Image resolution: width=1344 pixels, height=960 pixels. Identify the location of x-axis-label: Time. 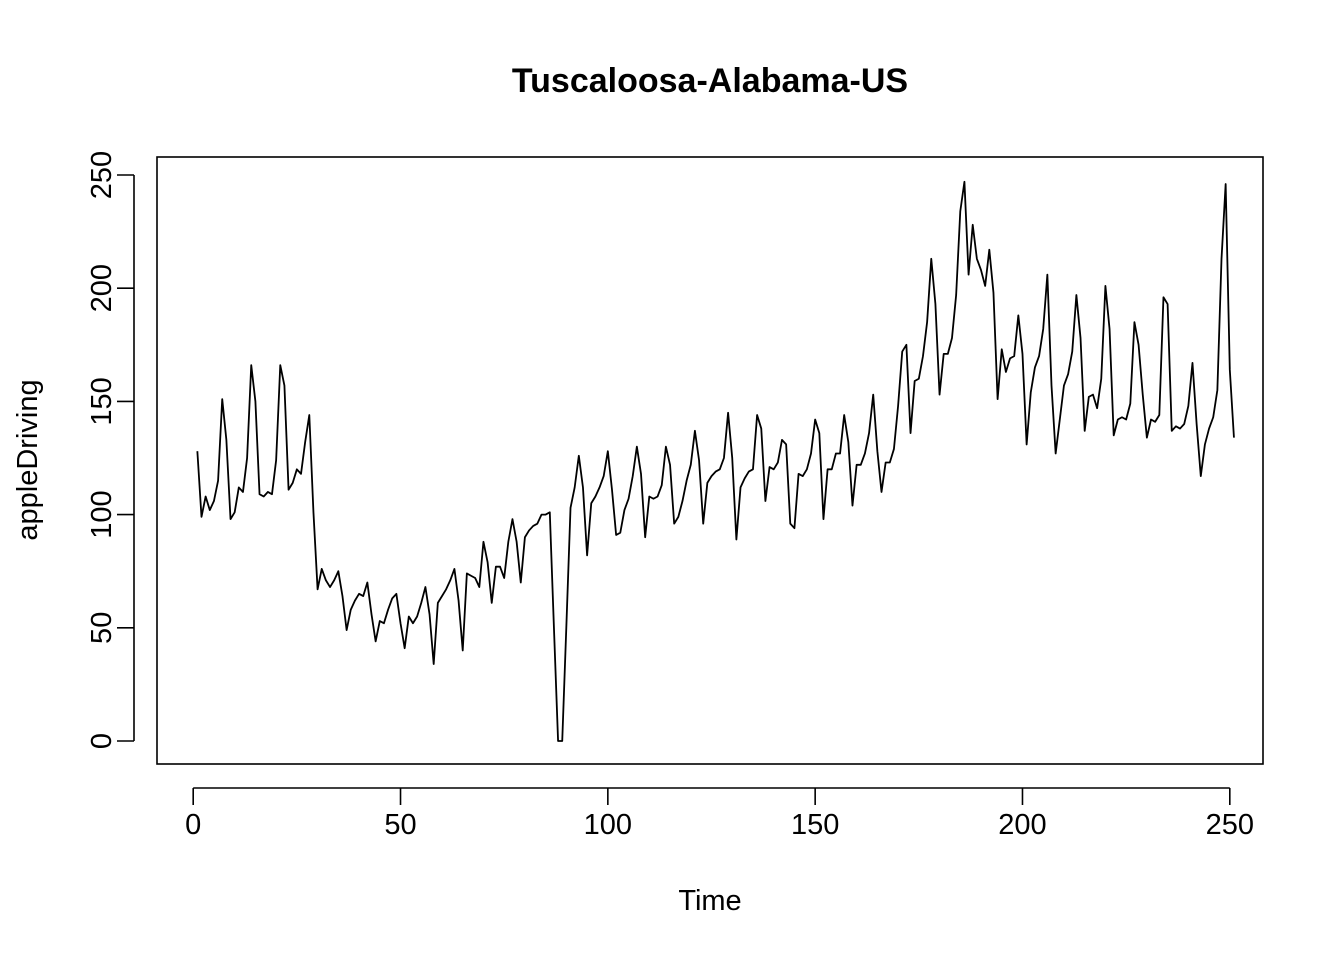
(709, 901).